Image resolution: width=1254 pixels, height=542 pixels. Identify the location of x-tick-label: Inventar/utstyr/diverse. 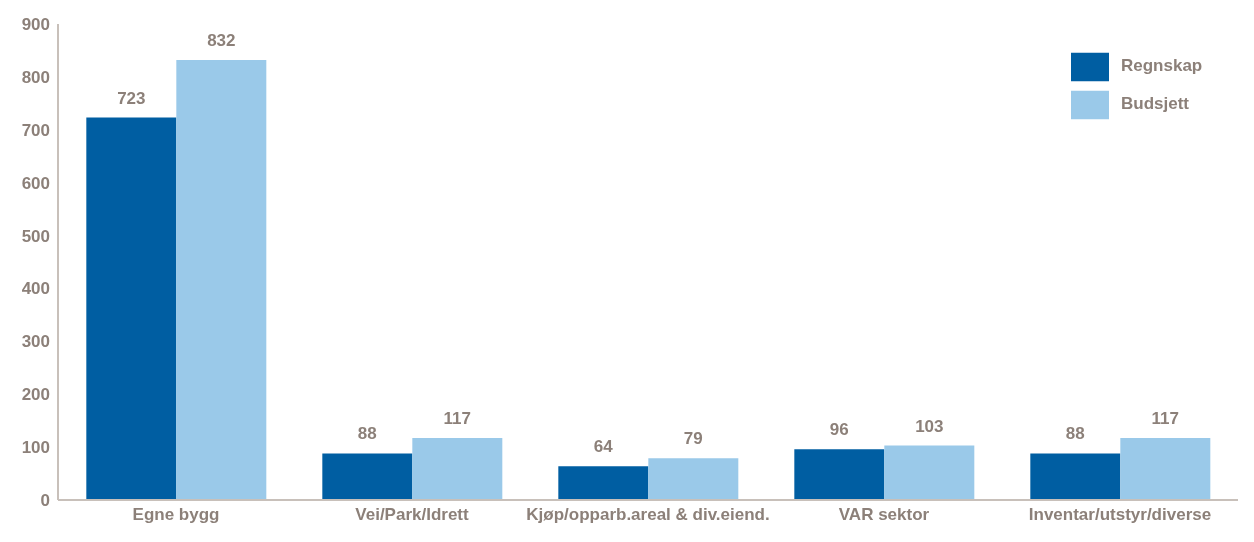
(1120, 515).